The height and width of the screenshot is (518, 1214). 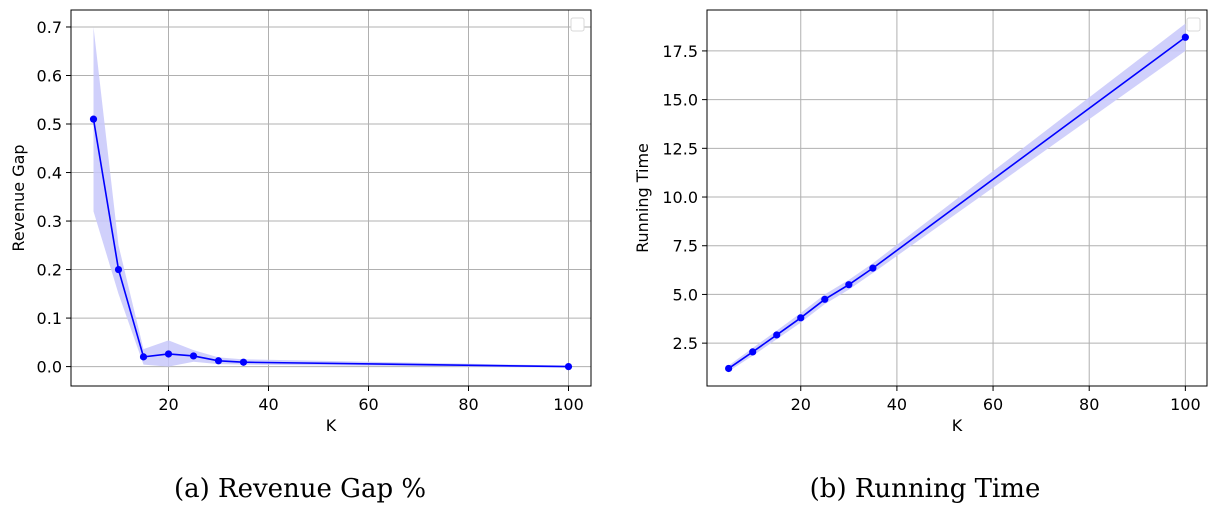 What do you see at coordinates (680, 51) in the screenshot?
I see `y-tick-label: 17.5` at bounding box center [680, 51].